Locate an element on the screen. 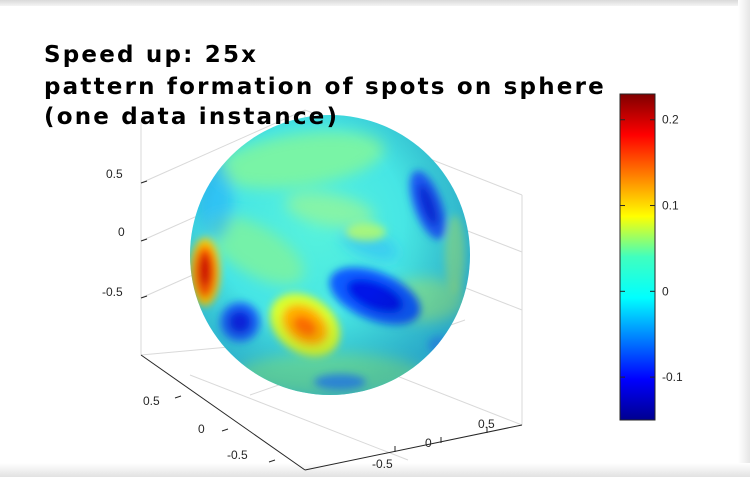 The image size is (750, 477). bottom-border is located at coordinates (375, 470).